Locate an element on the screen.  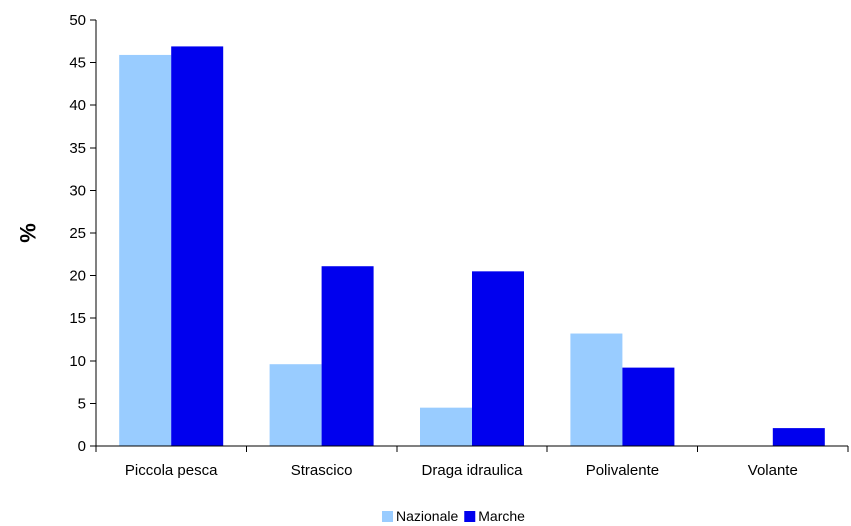
y-tick-label: 20 is located at coordinates (77, 276).